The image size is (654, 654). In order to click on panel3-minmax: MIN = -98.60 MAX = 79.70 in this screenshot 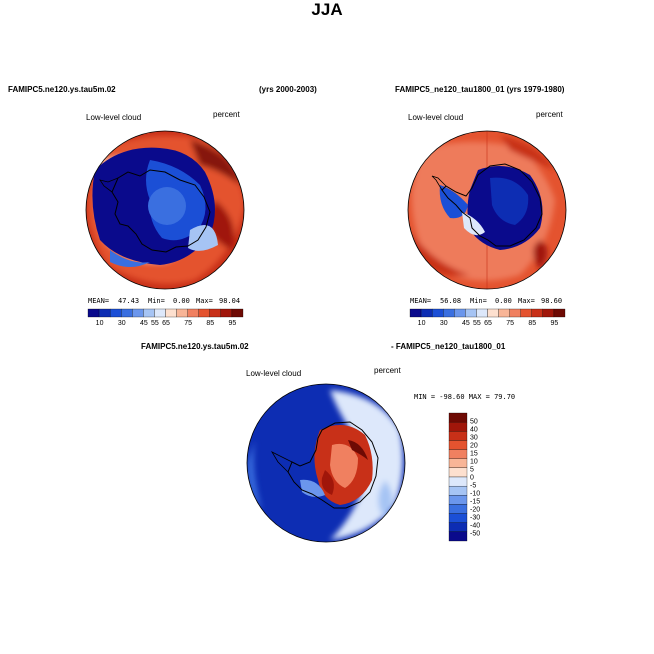, I will do `click(465, 397)`.